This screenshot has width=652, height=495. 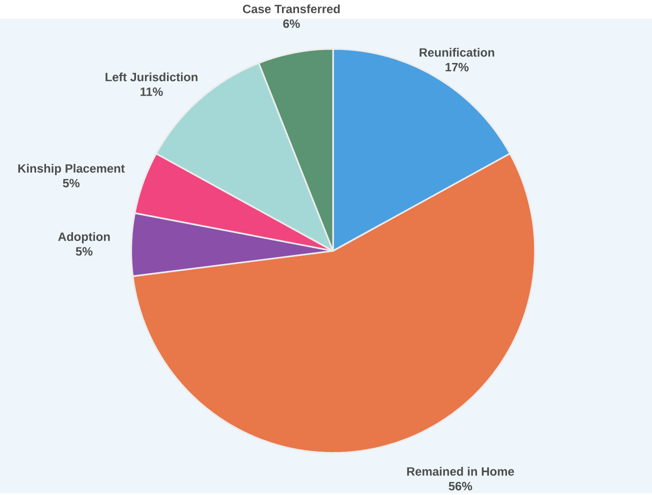 What do you see at coordinates (291, 24) in the screenshot?
I see `data-label: 6%` at bounding box center [291, 24].